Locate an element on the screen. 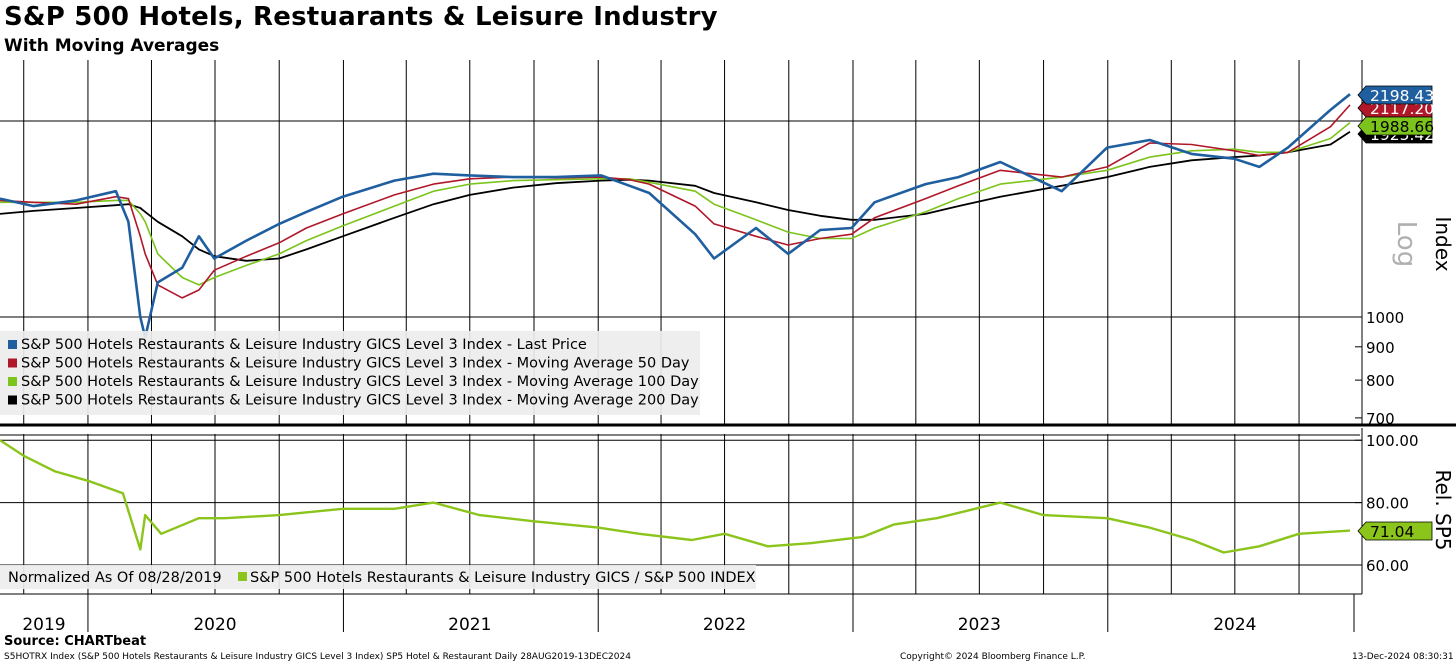 The height and width of the screenshot is (666, 1456). legend-box is located at coordinates (350, 373).